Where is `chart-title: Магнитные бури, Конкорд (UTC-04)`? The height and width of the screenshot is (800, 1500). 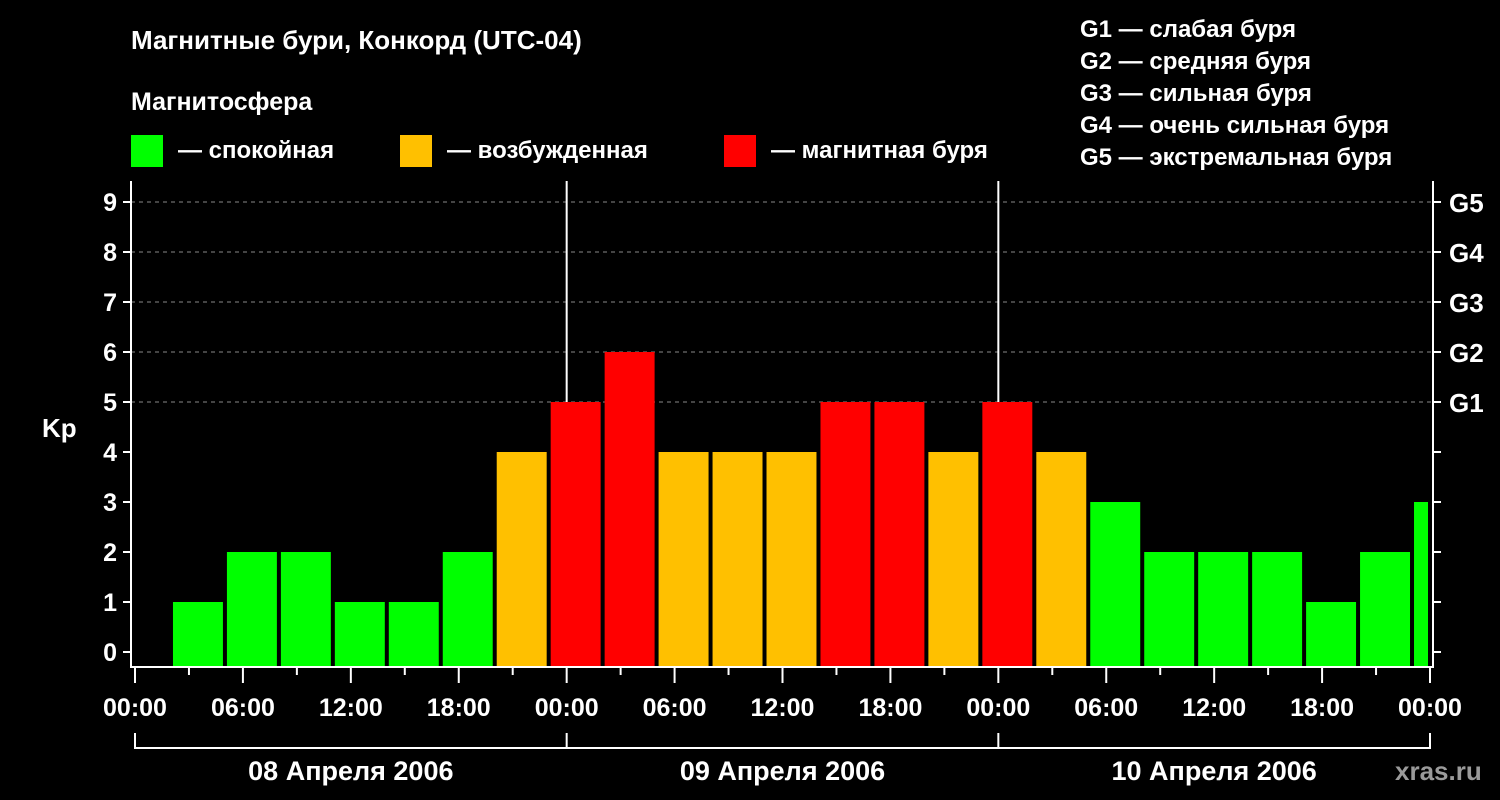 chart-title: Магнитные бури, Конкорд (UTC-04) is located at coordinates (356, 40).